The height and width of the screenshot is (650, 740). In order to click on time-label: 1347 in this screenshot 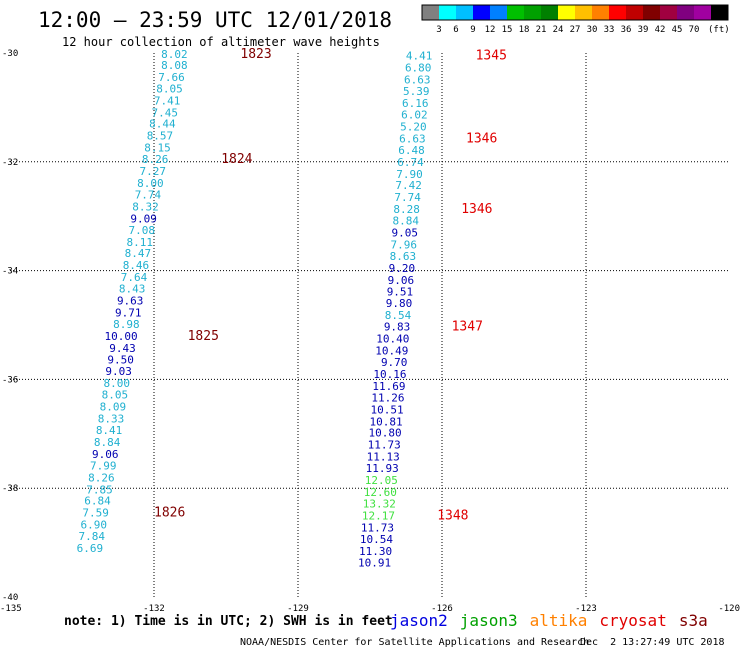, I will do `click(467, 327)`.